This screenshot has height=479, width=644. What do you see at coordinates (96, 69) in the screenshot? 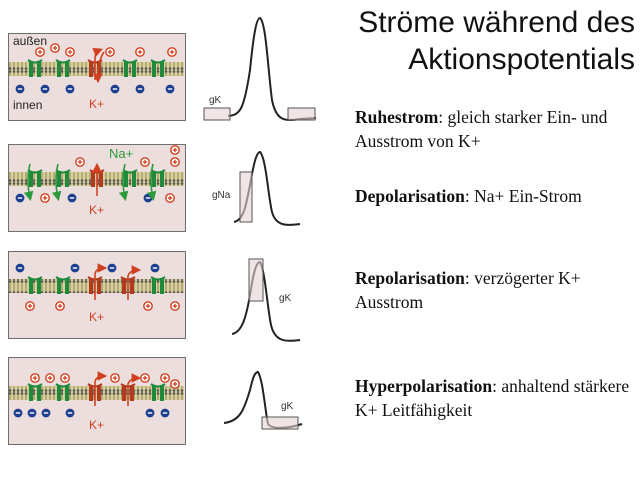
I see `rest-membrane` at bounding box center [96, 69].